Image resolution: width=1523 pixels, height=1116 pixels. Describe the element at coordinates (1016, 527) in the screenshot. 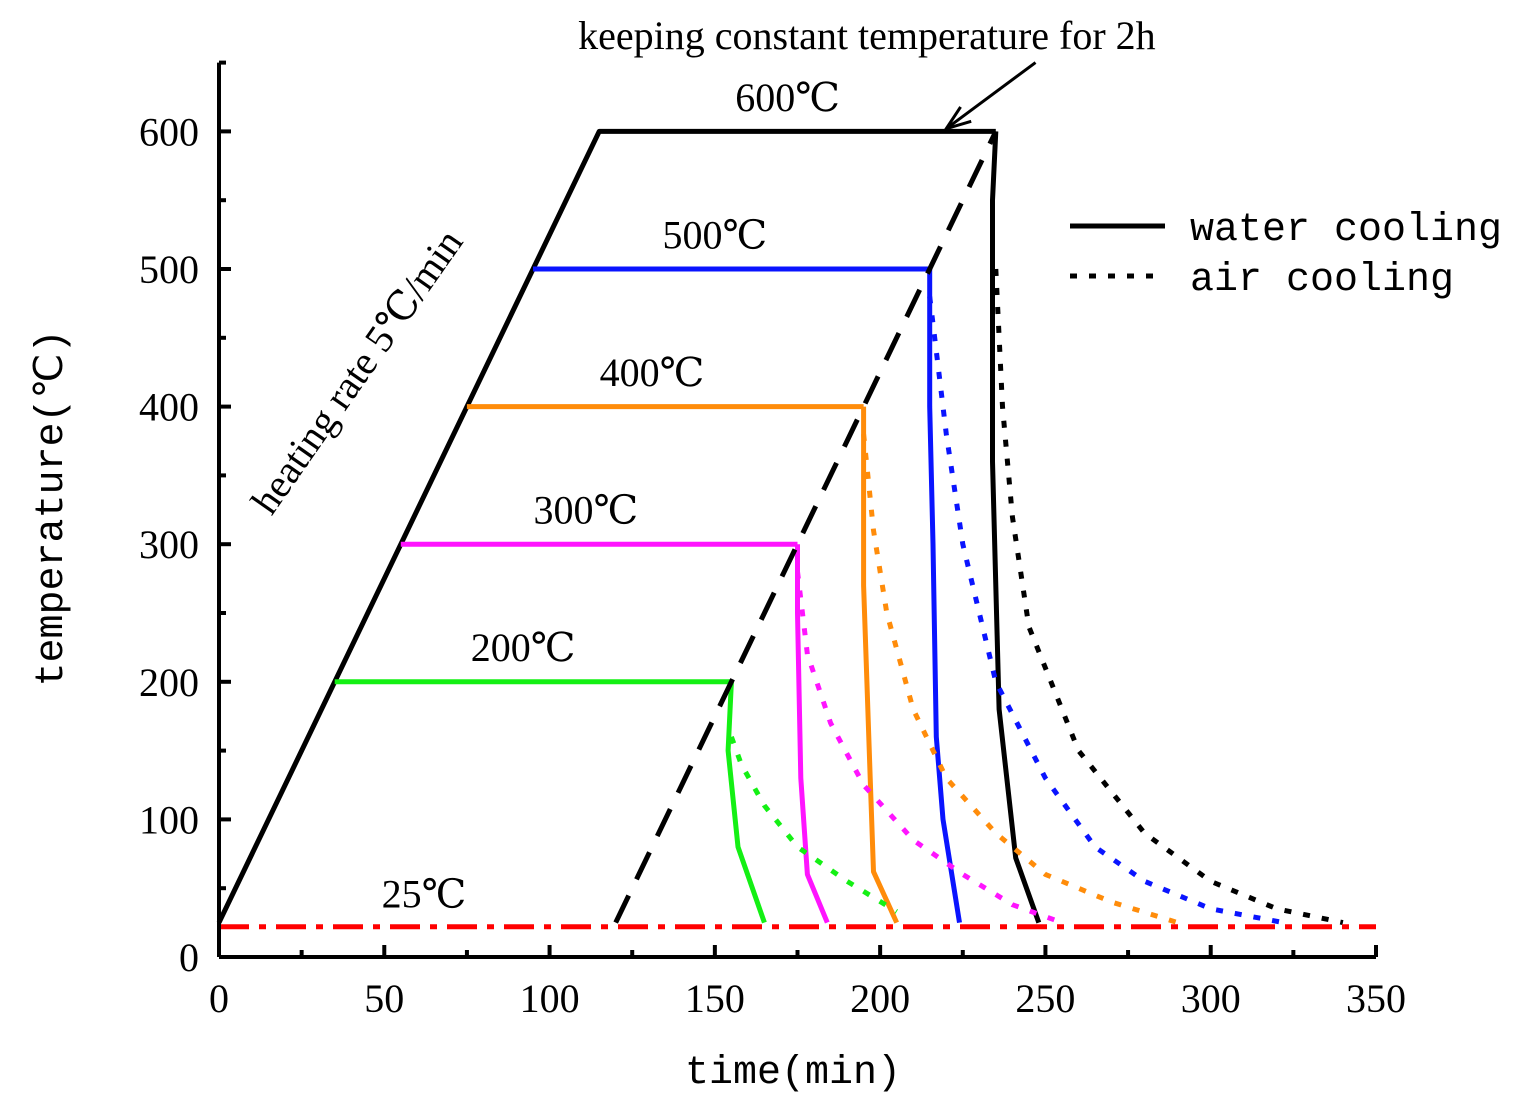

I see `series-water-cooling-600-c` at that location.